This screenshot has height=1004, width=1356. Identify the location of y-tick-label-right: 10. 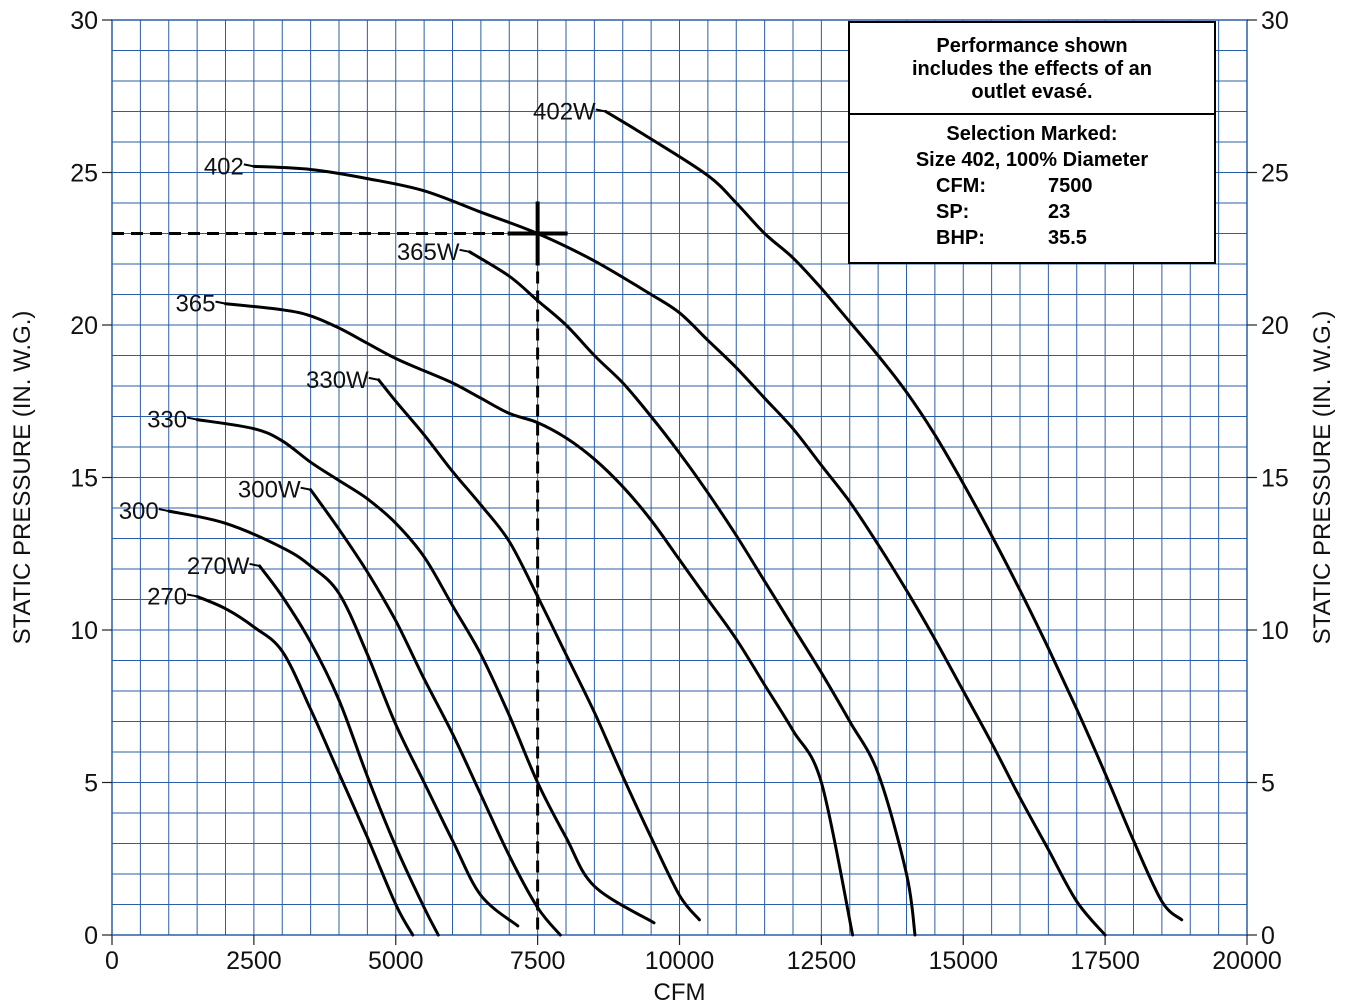
(1275, 631).